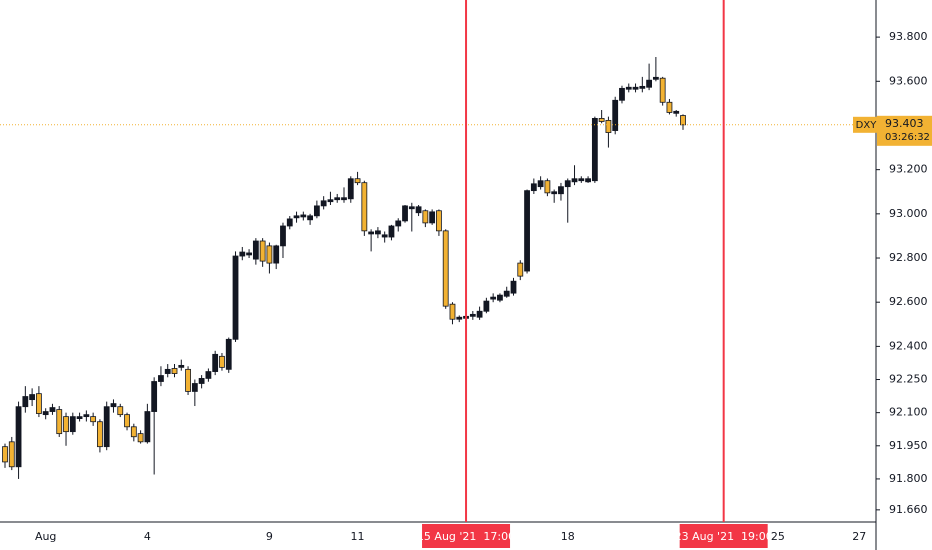 Image resolution: width=932 pixels, height=550 pixels. I want to click on x-tick-label: 9, so click(269, 536).